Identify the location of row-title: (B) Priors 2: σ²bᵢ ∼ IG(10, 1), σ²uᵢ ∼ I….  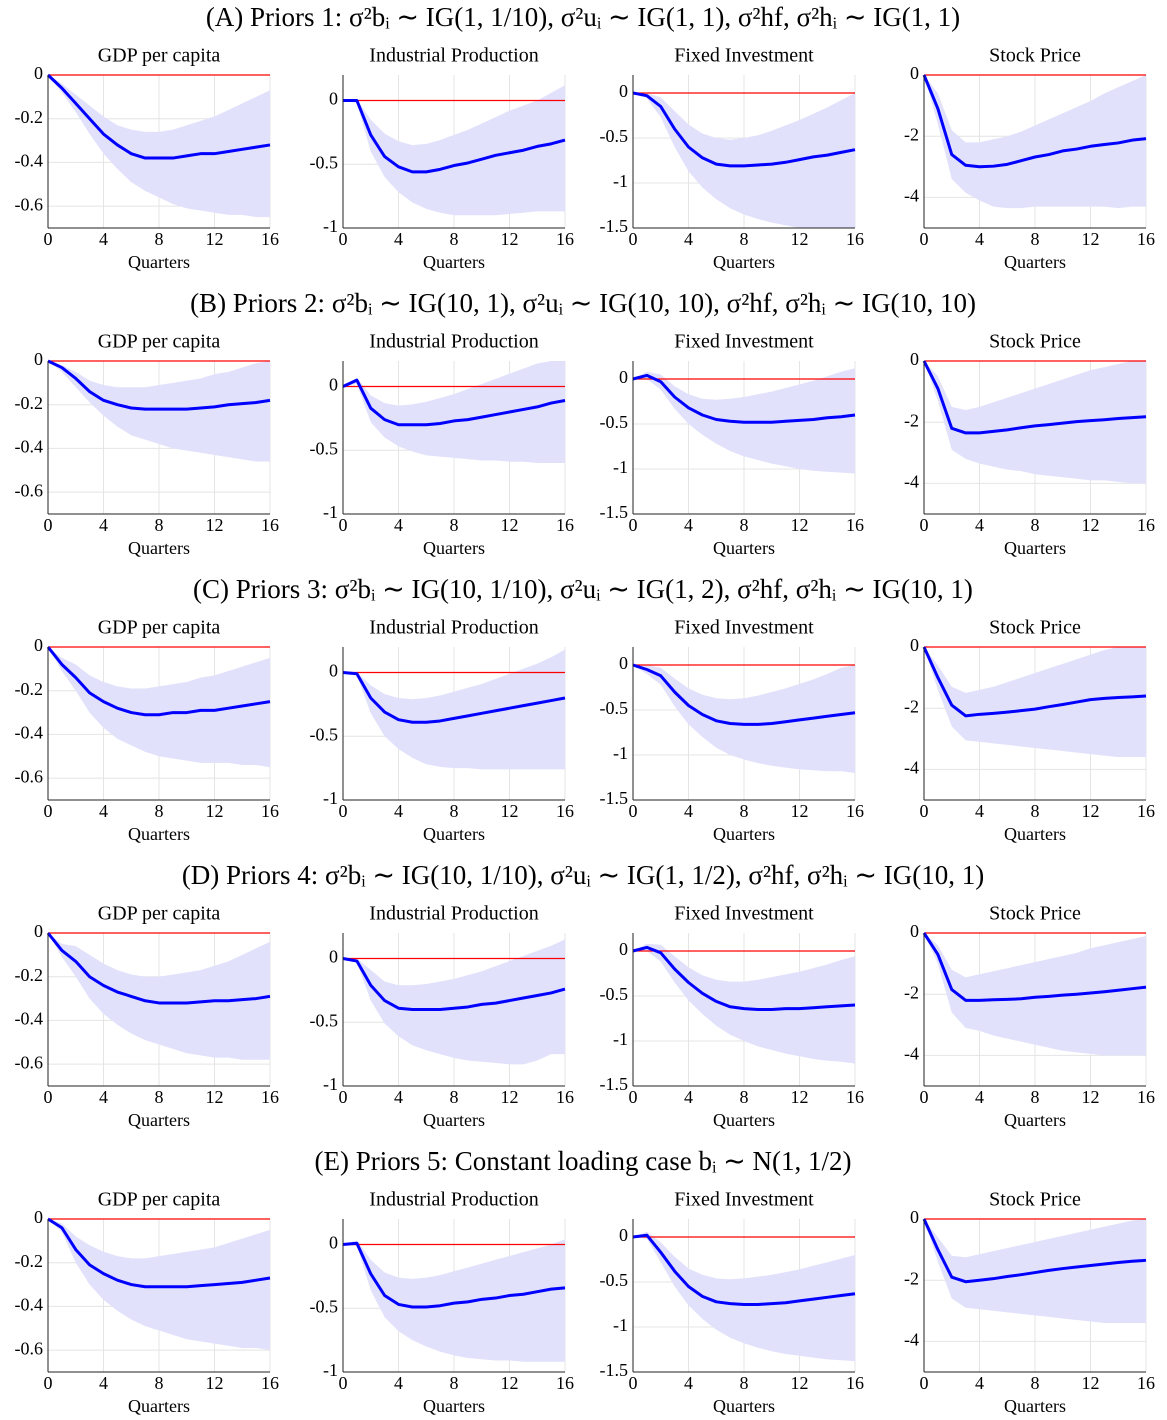
(583, 303).